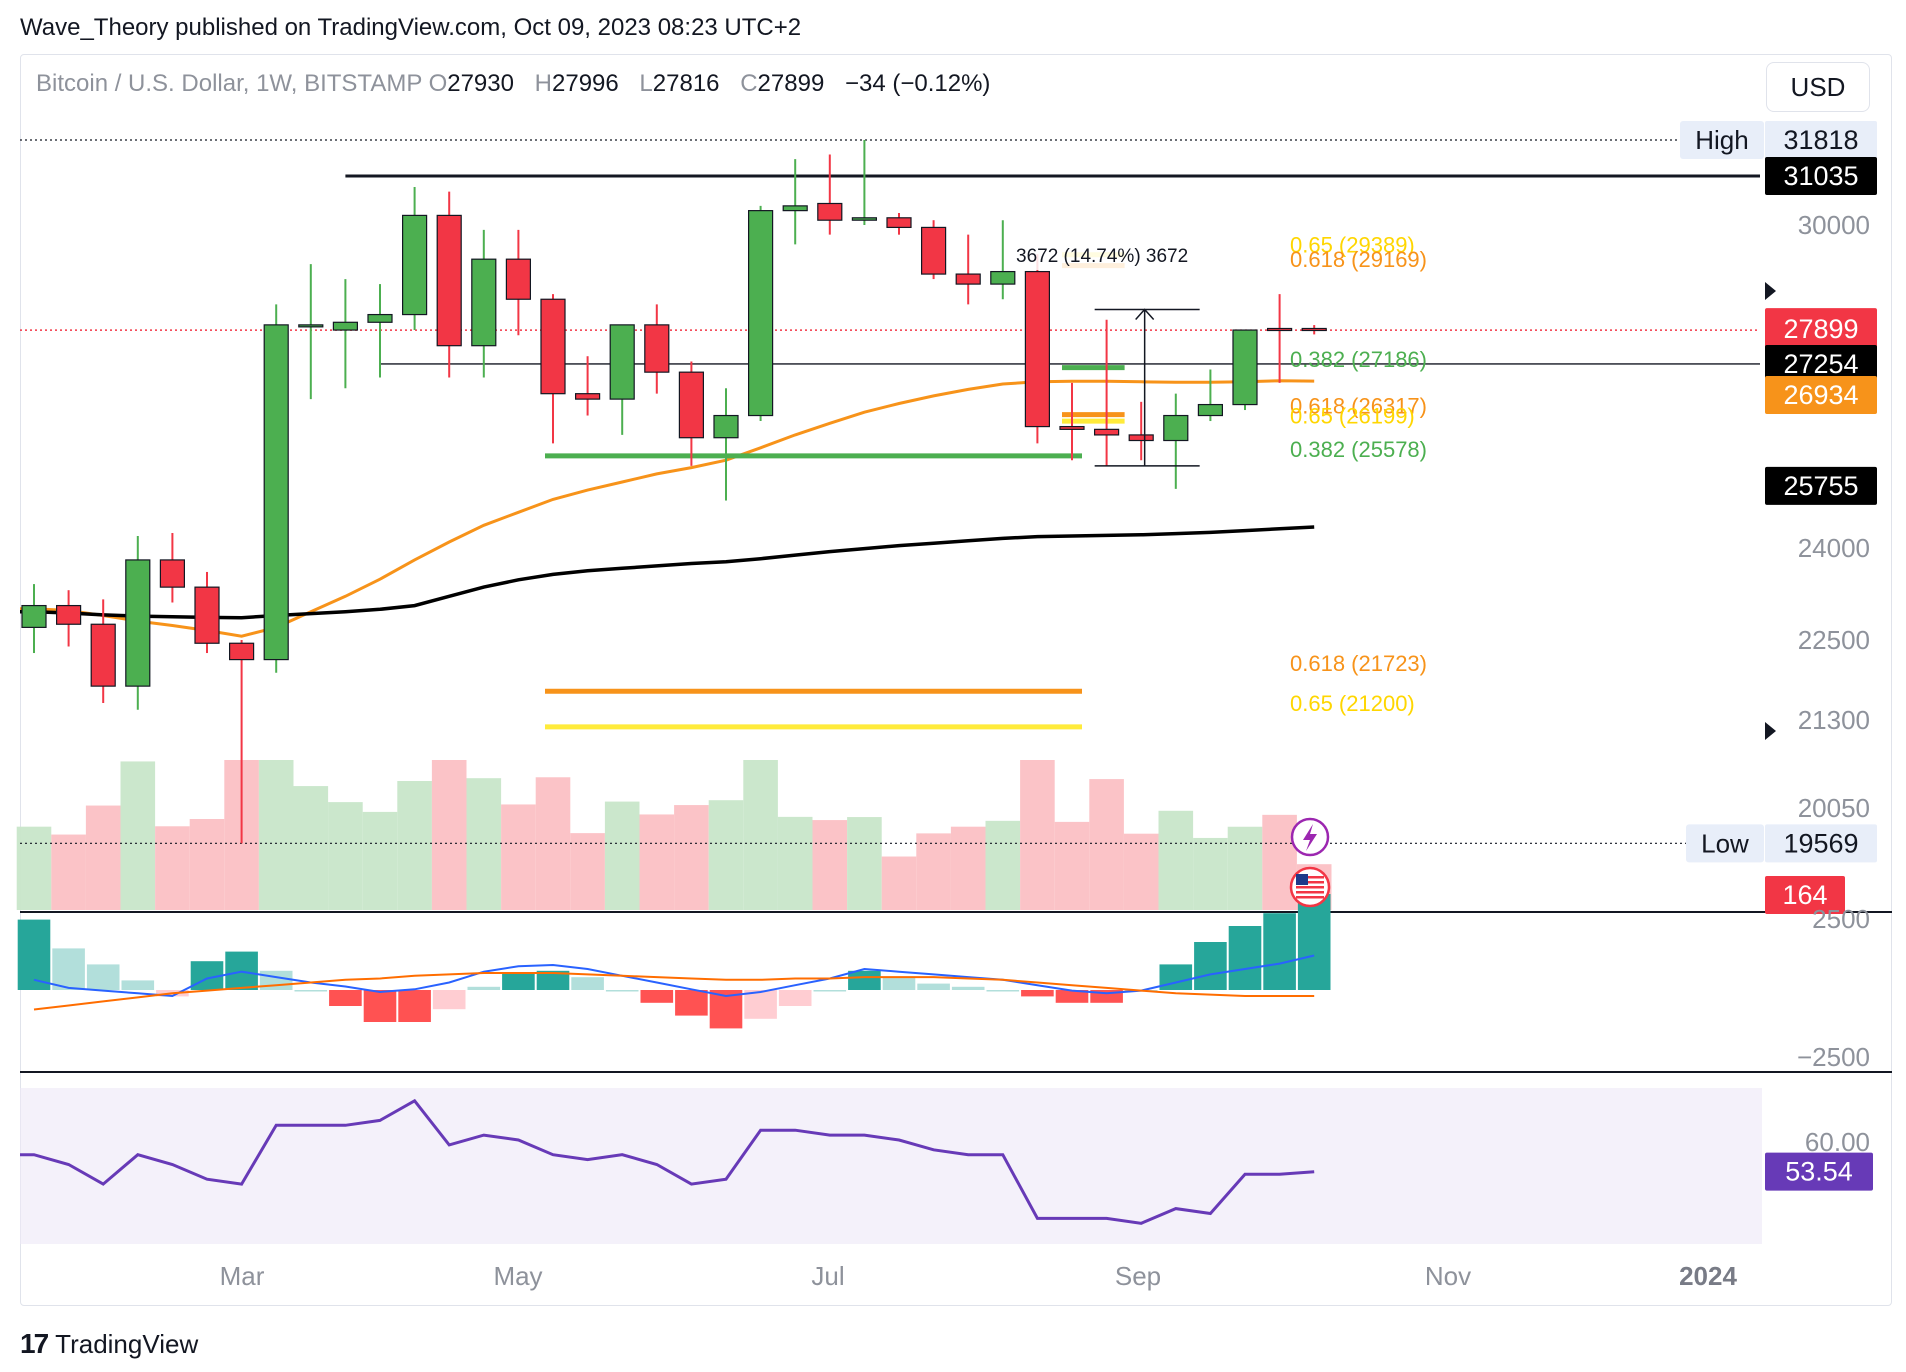  What do you see at coordinates (242, 1276) in the screenshot?
I see `time-tick: Mar` at bounding box center [242, 1276].